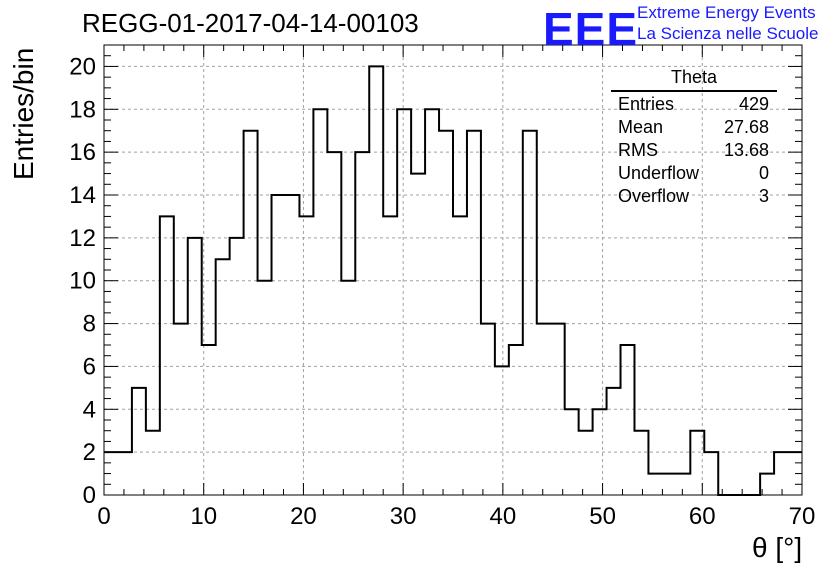  I want to click on y-tick-label: 16, so click(82, 152).